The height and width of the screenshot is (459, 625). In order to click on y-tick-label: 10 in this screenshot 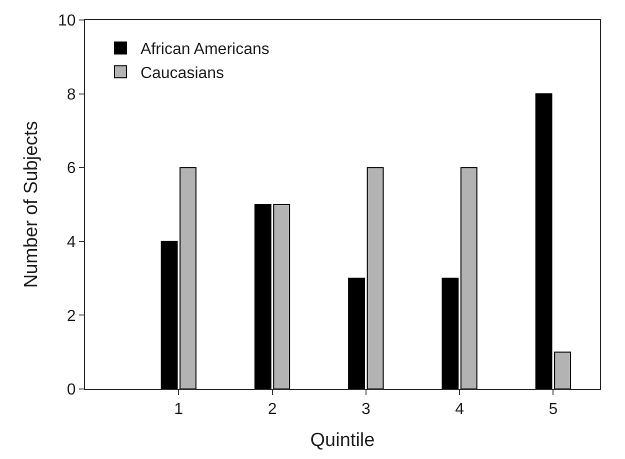, I will do `click(67, 21)`.